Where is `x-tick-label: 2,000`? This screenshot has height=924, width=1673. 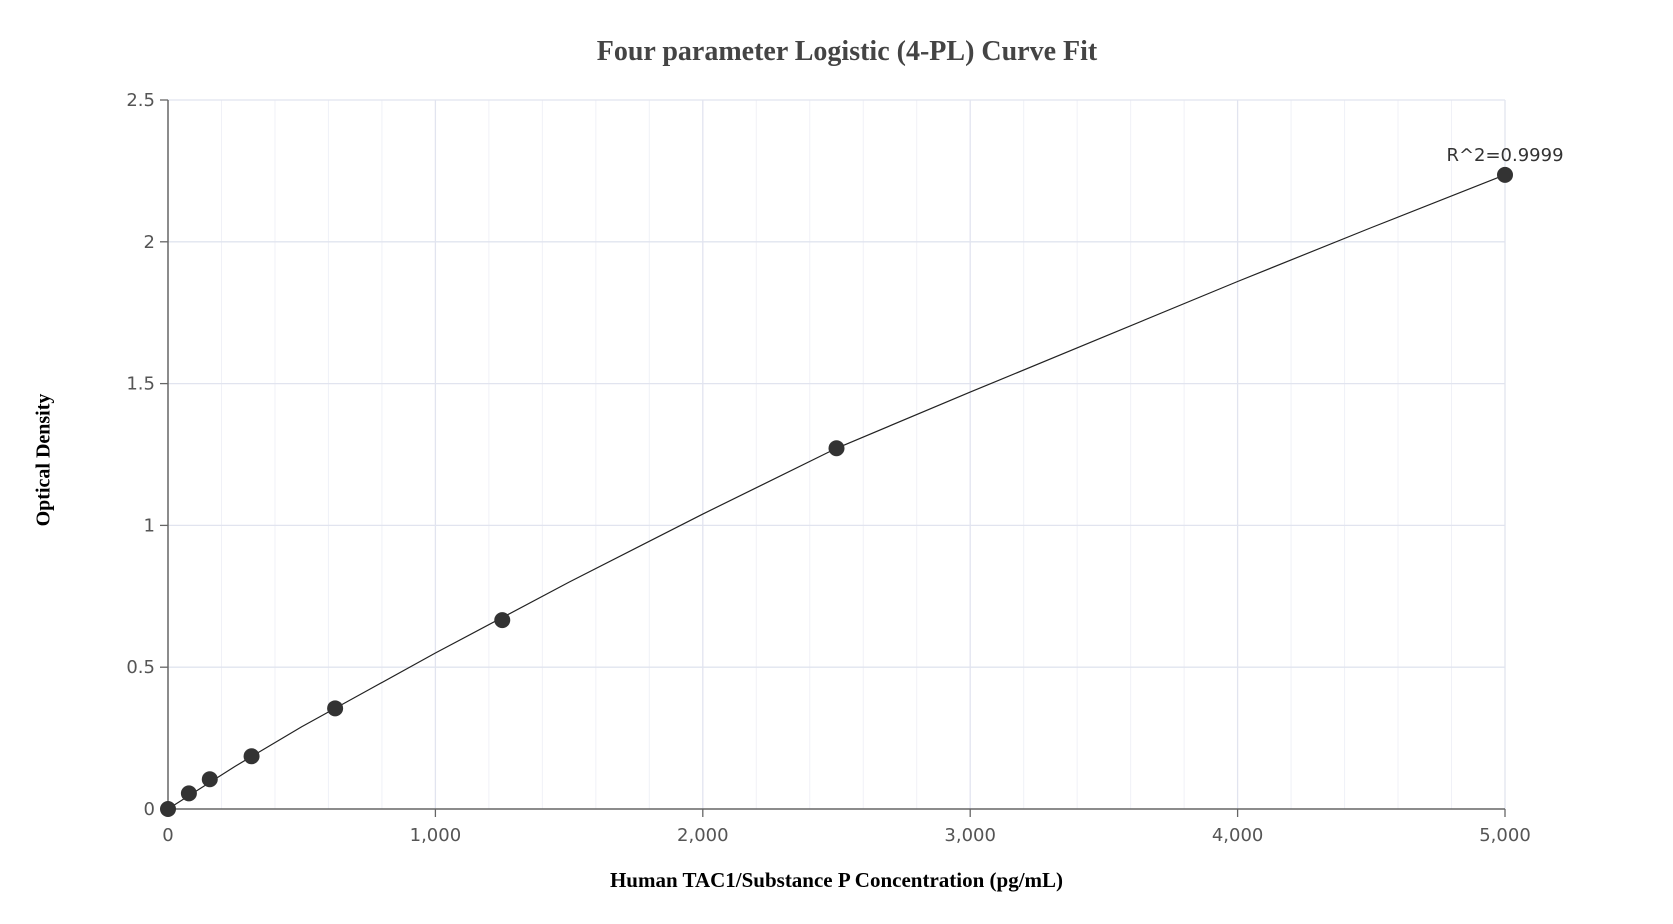
x-tick-label: 2,000 is located at coordinates (703, 835).